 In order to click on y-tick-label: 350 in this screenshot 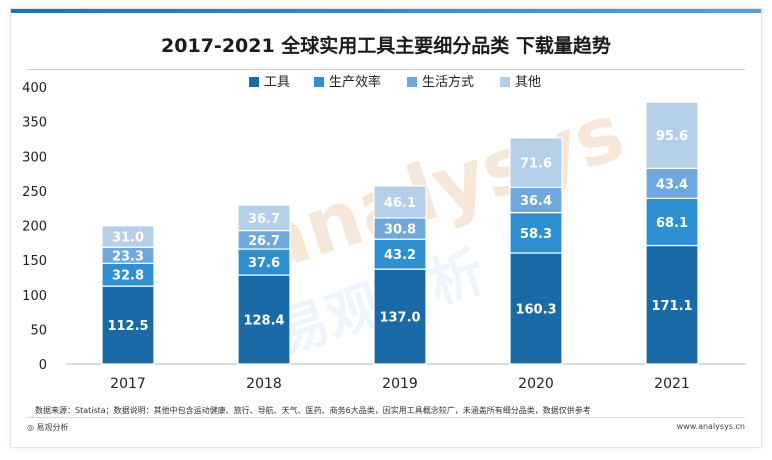, I will do `click(34, 123)`.